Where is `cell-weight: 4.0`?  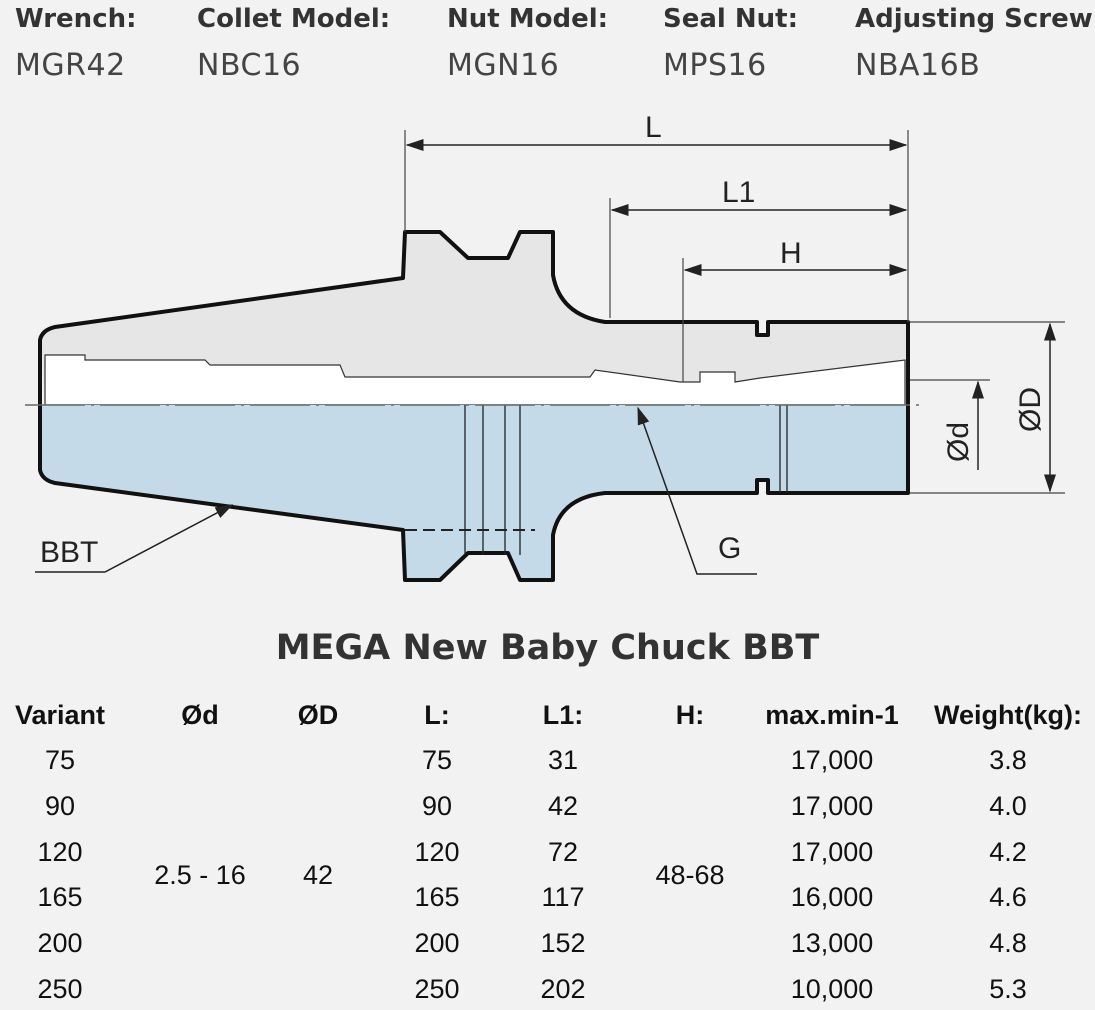
cell-weight: 4.0 is located at coordinates (1008, 805).